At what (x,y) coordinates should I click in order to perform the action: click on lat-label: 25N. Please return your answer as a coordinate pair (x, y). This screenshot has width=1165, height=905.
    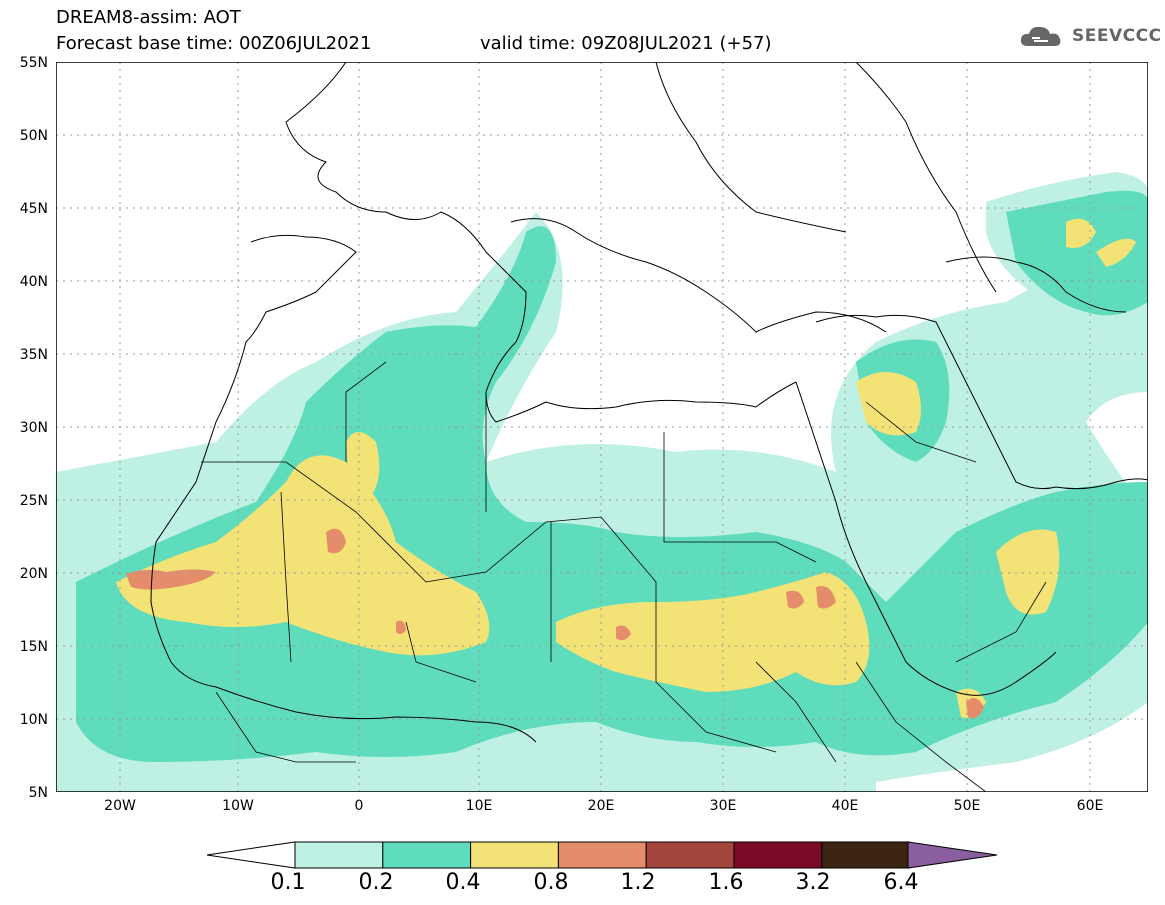
    Looking at the image, I should click on (33, 501).